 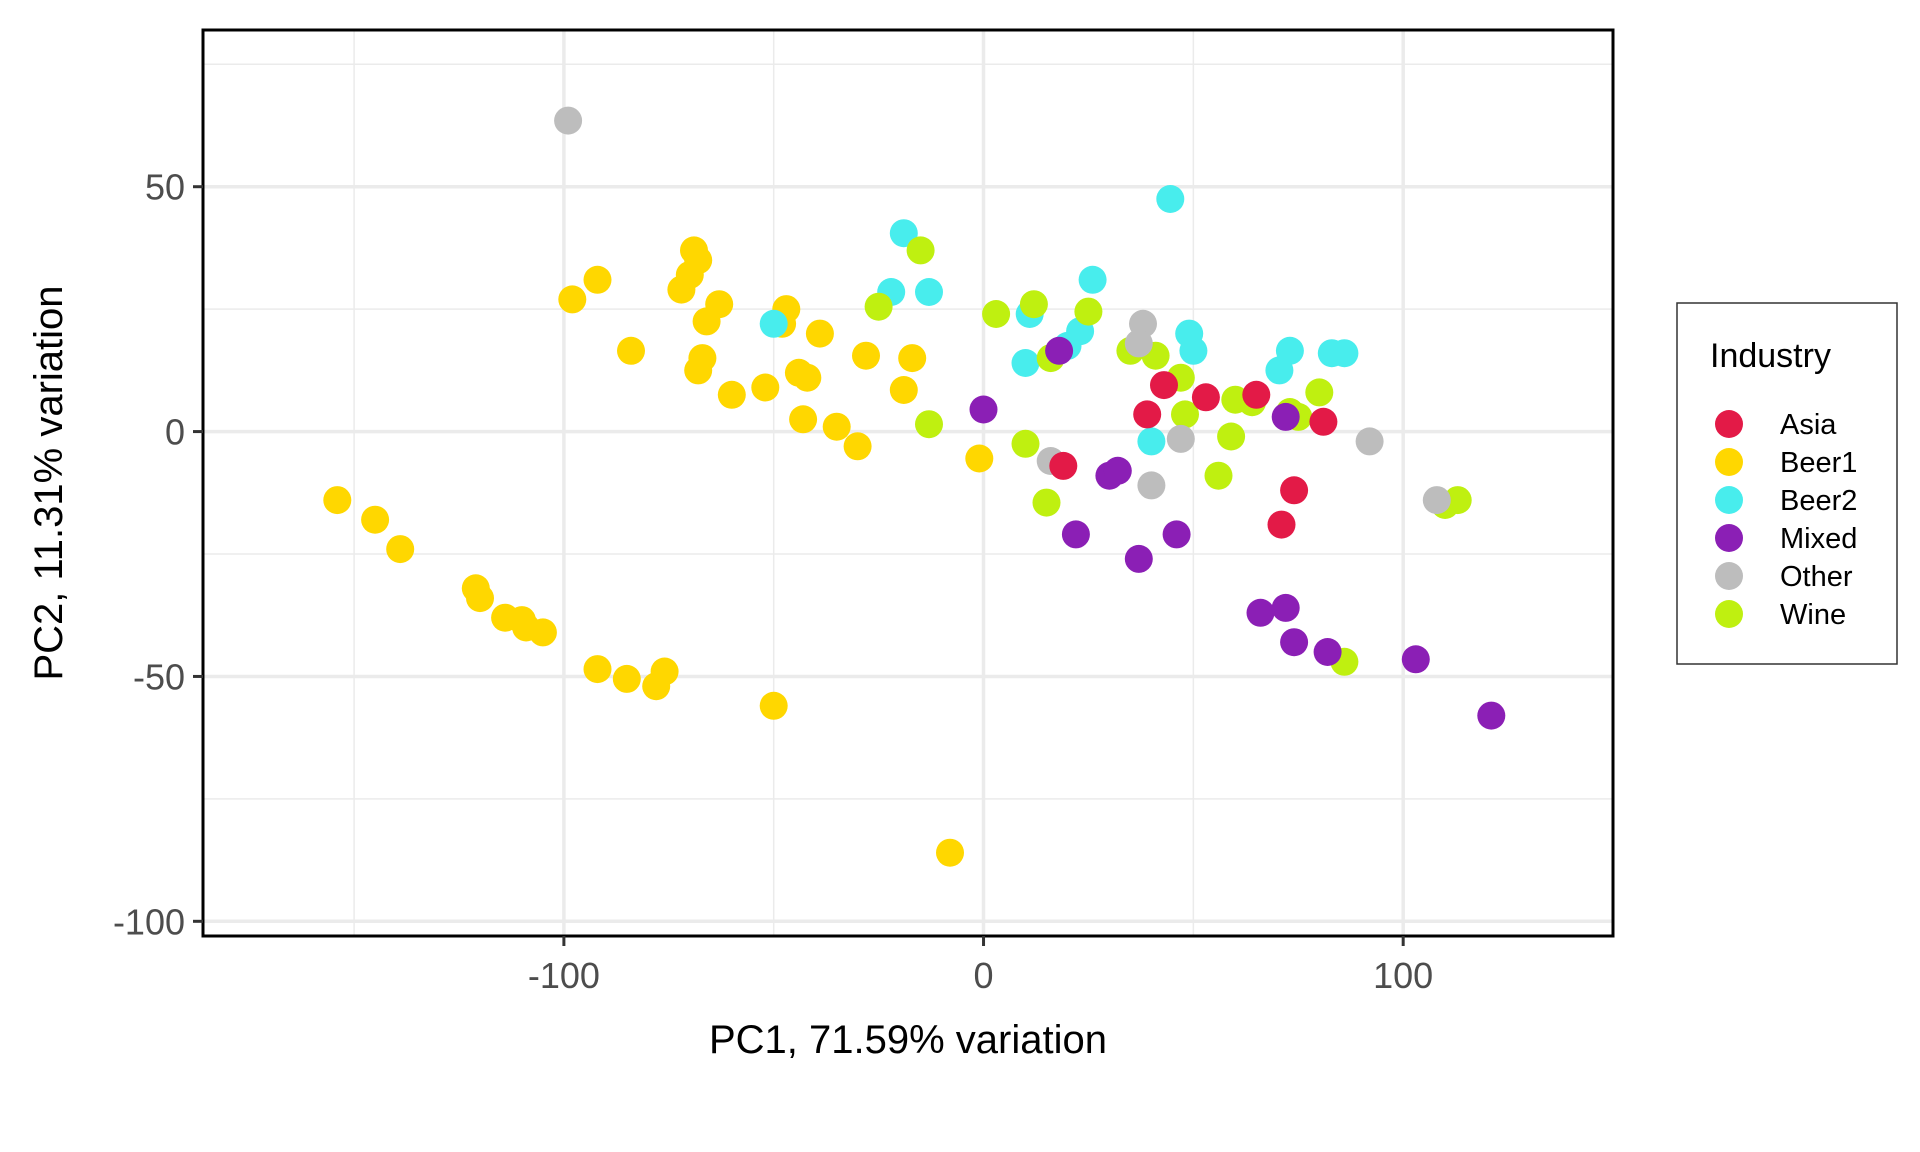 What do you see at coordinates (1729, 576) in the screenshot?
I see `legend-key-other` at bounding box center [1729, 576].